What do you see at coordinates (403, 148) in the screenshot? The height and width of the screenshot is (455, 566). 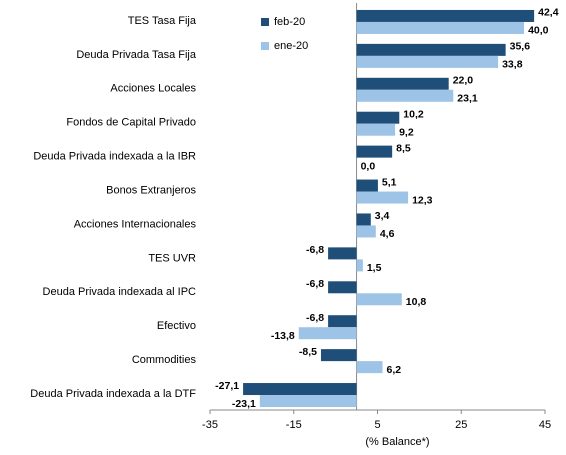 I see `value-label: 8,5` at bounding box center [403, 148].